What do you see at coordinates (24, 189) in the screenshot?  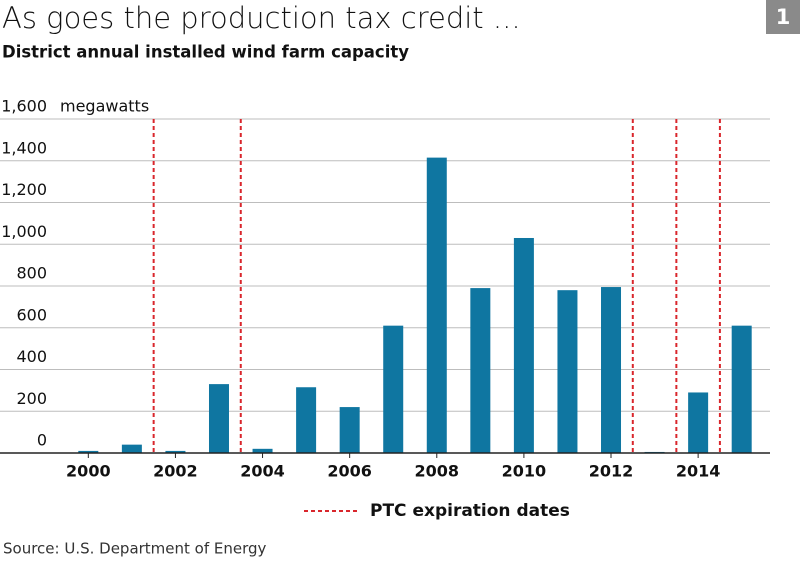 I see `y-tick-label: 1,200` at bounding box center [24, 189].